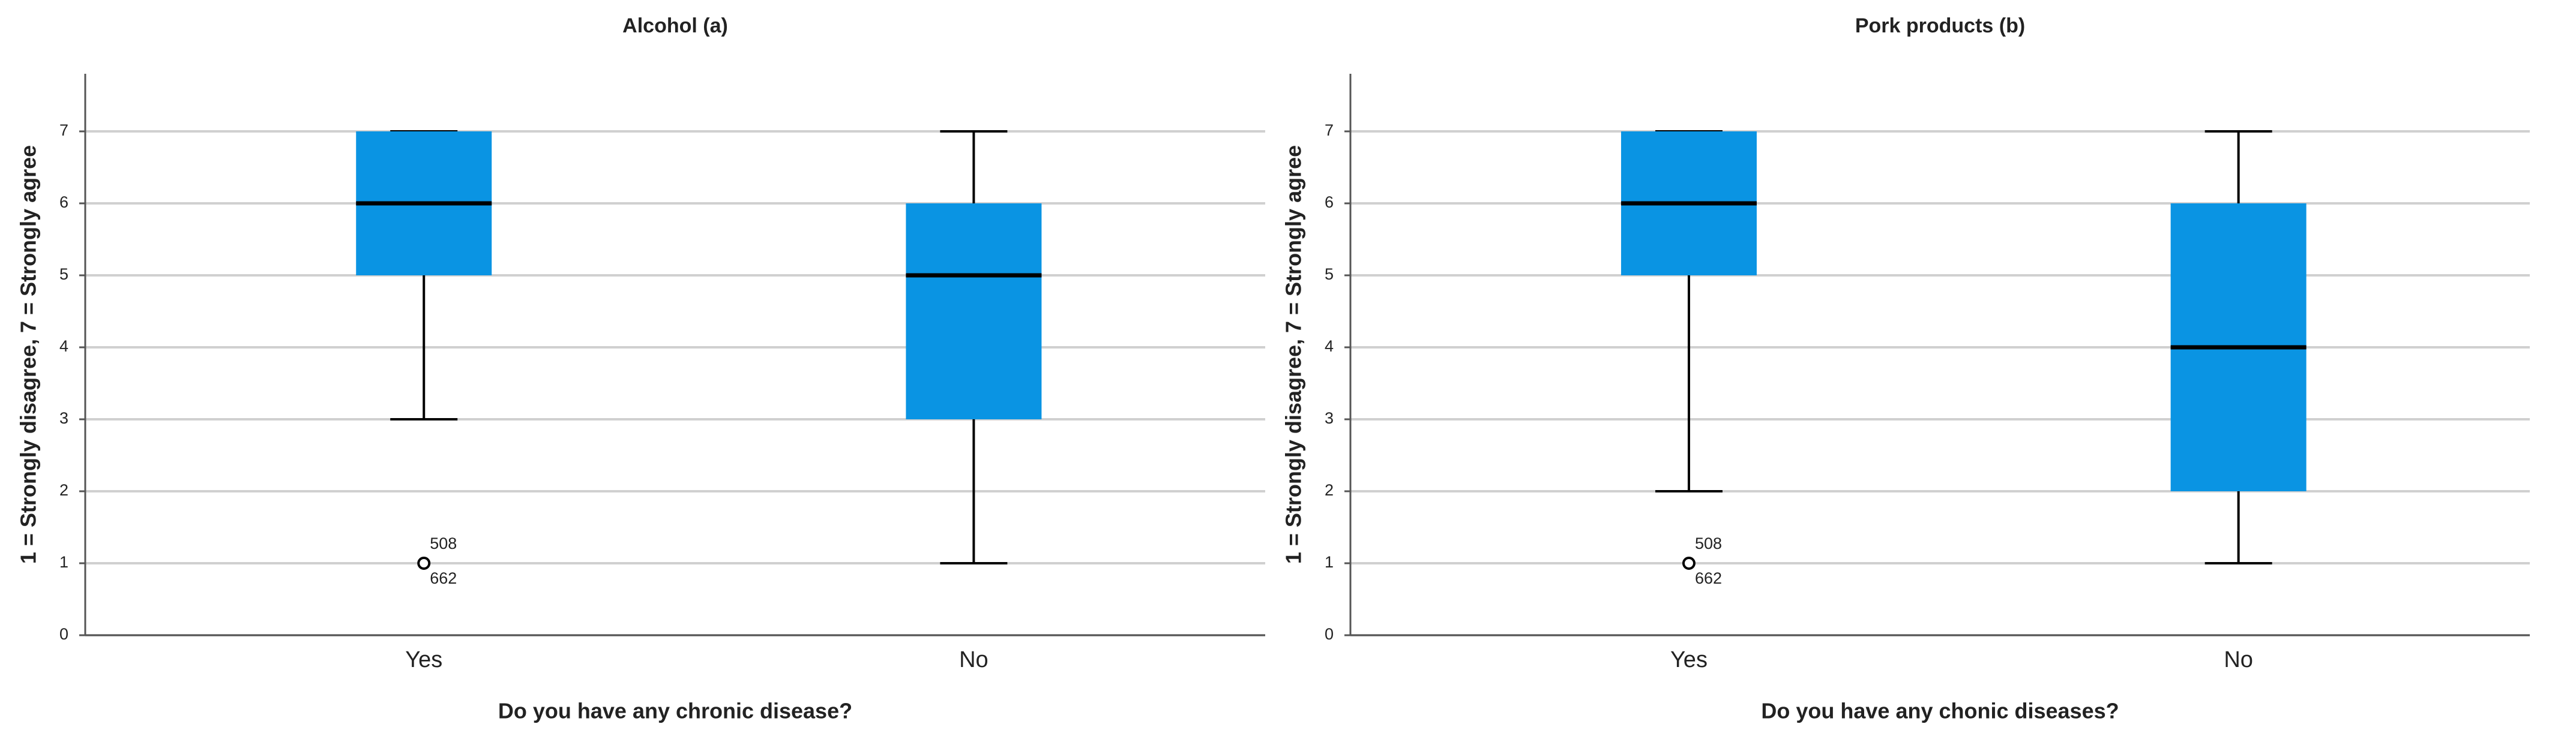 The height and width of the screenshot is (736, 2576). What do you see at coordinates (675, 711) in the screenshot?
I see `x-axis-label: Do you have any chronic disease?` at bounding box center [675, 711].